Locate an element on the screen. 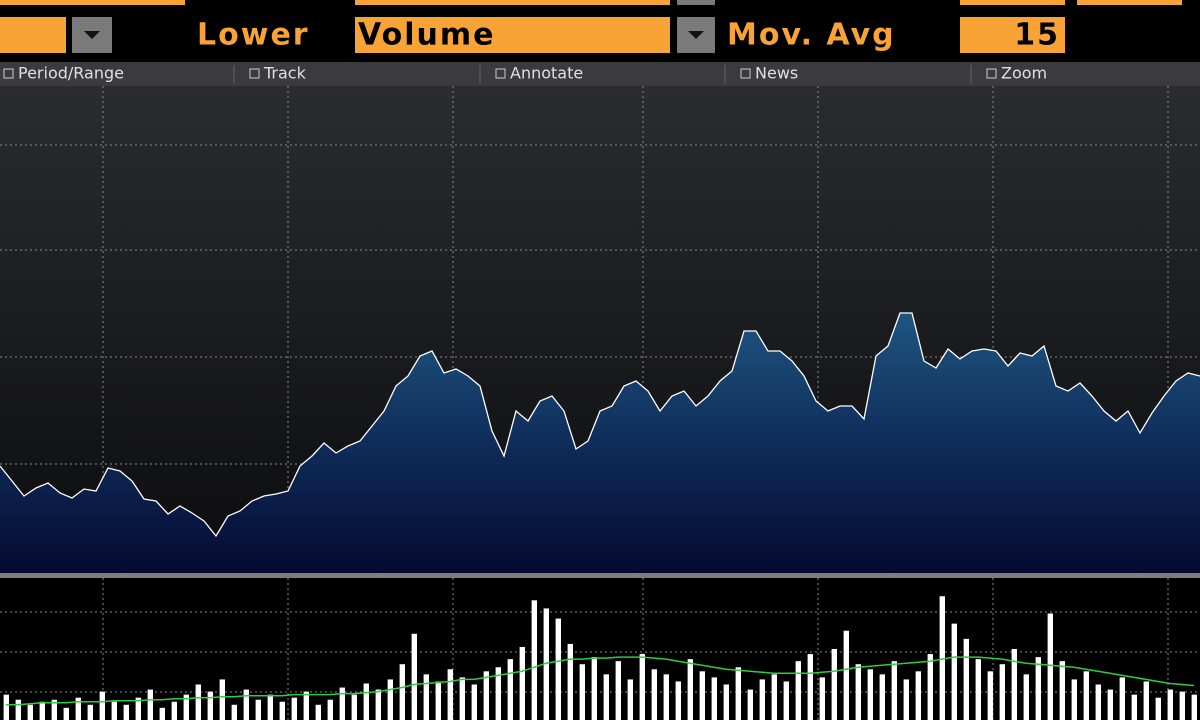  moving-average-line is located at coordinates (600, 681).